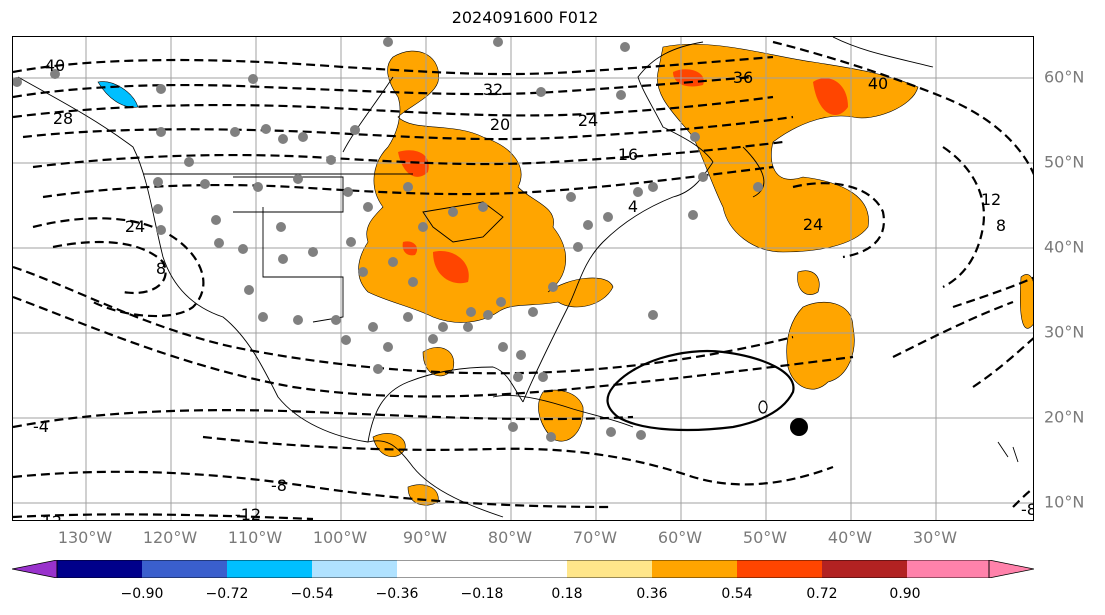 The height and width of the screenshot is (615, 1105). What do you see at coordinates (1064, 417) in the screenshot?
I see `latitude-label: 20°N` at bounding box center [1064, 417].